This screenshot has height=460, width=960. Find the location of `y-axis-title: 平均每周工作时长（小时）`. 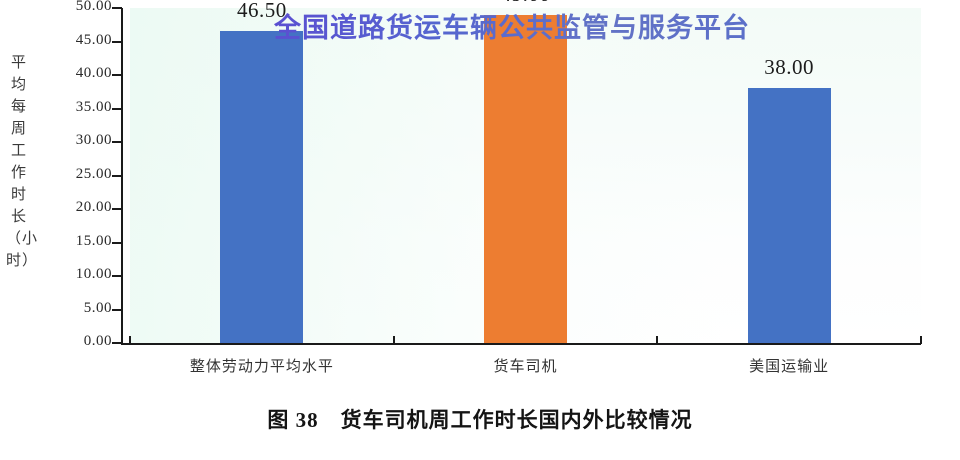

y-axis-title: 平均每周工作时长（小时） is located at coordinates (22, 162).